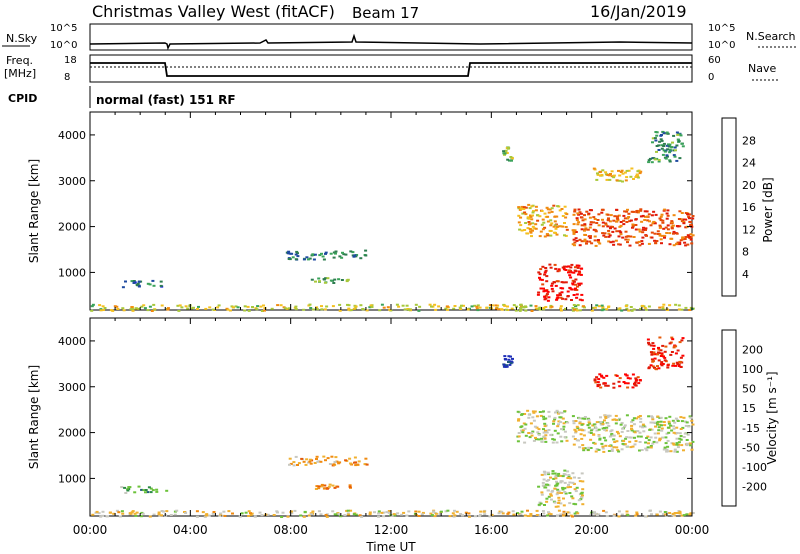 The height and width of the screenshot is (554, 800). I want to click on x-tick-label: 20:00, so click(591, 530).